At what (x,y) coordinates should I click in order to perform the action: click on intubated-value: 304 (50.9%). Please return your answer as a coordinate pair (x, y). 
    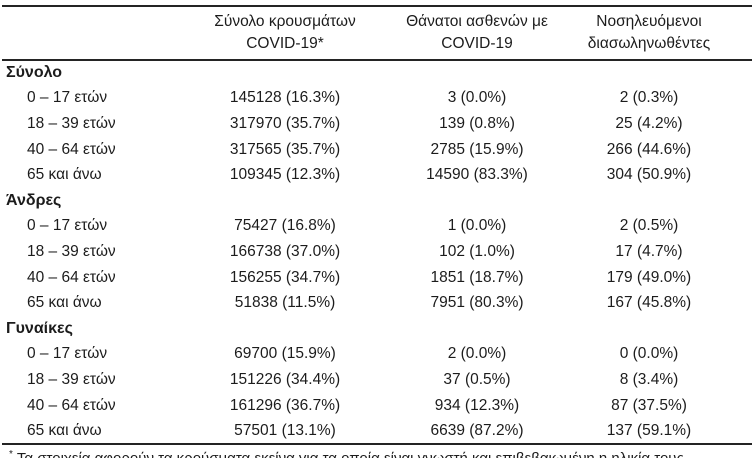
    Looking at the image, I should click on (649, 175).